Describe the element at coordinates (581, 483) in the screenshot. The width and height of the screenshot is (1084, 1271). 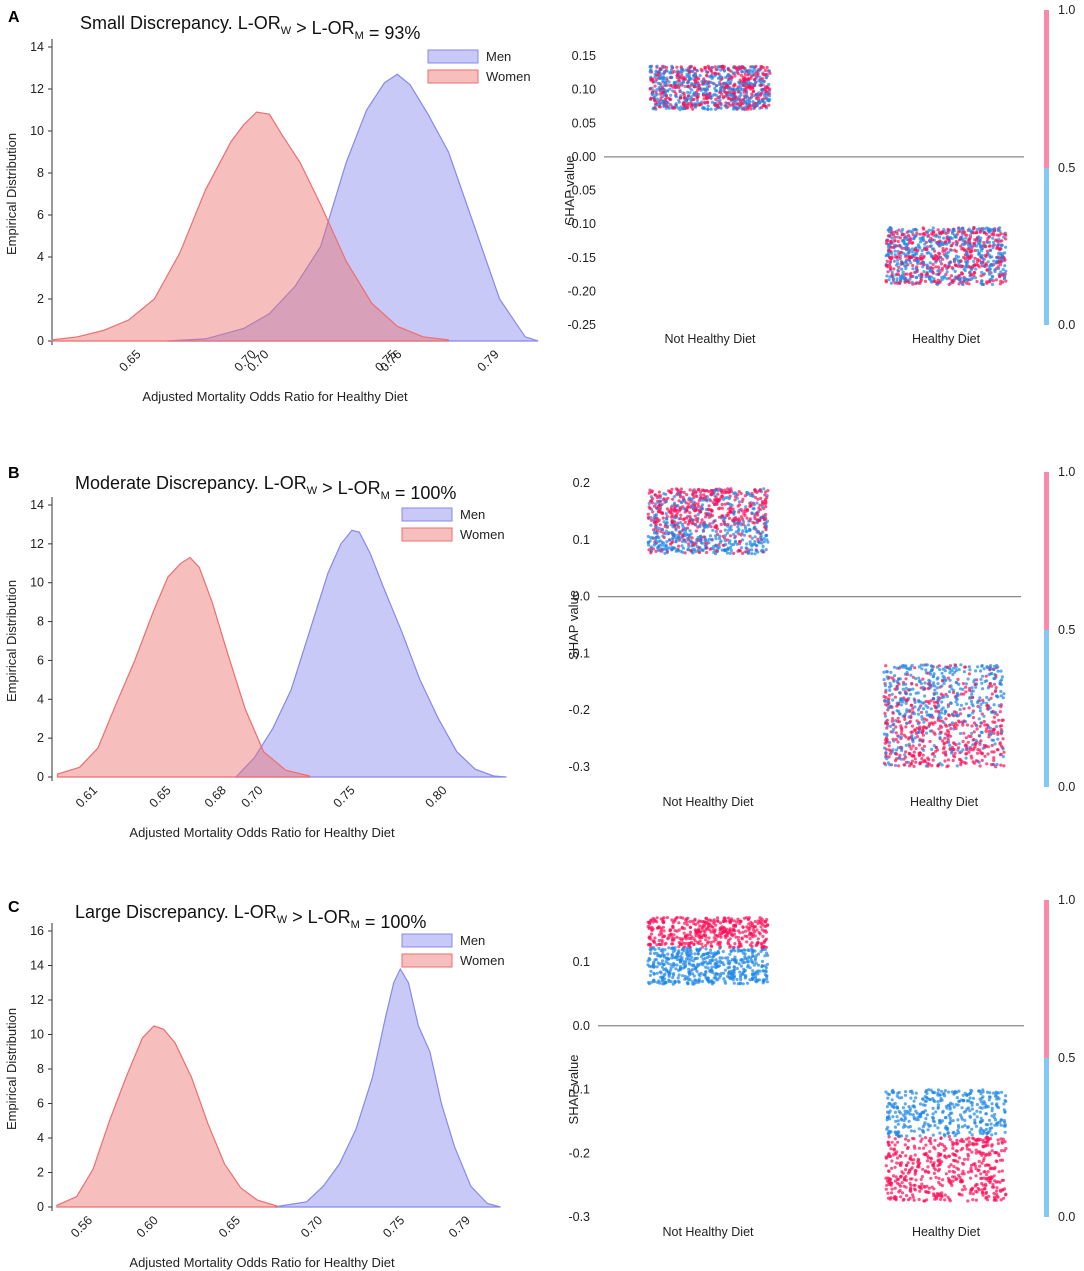
I see `shap-y-tick-label: 0.2` at that location.